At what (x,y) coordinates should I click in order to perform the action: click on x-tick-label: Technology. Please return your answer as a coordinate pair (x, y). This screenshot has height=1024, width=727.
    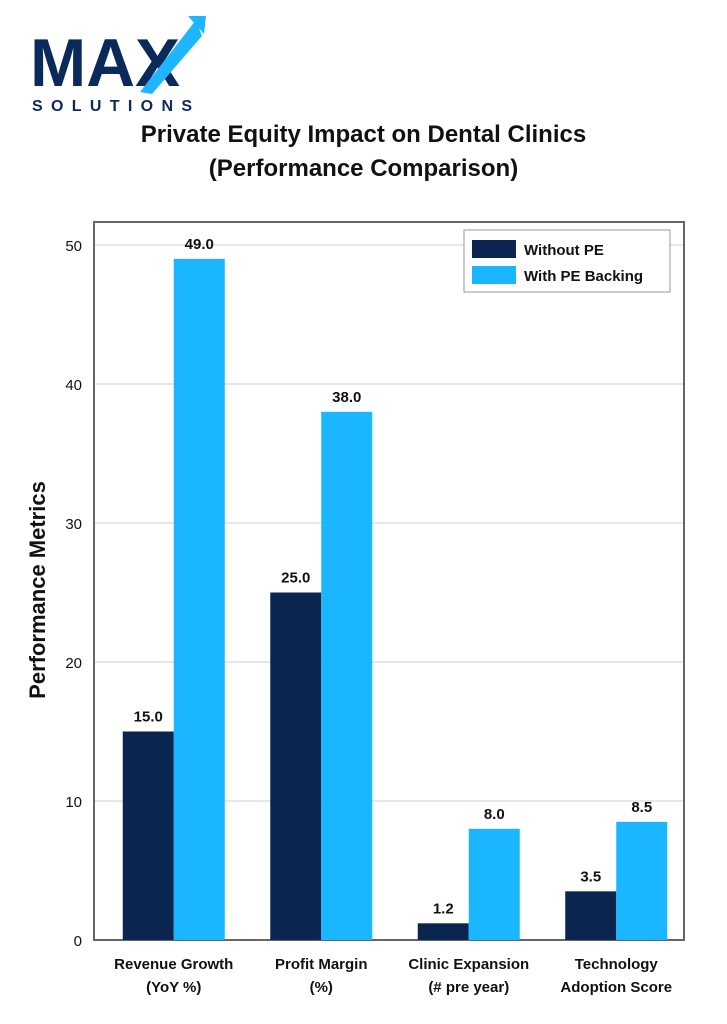
    Looking at the image, I should click on (617, 964).